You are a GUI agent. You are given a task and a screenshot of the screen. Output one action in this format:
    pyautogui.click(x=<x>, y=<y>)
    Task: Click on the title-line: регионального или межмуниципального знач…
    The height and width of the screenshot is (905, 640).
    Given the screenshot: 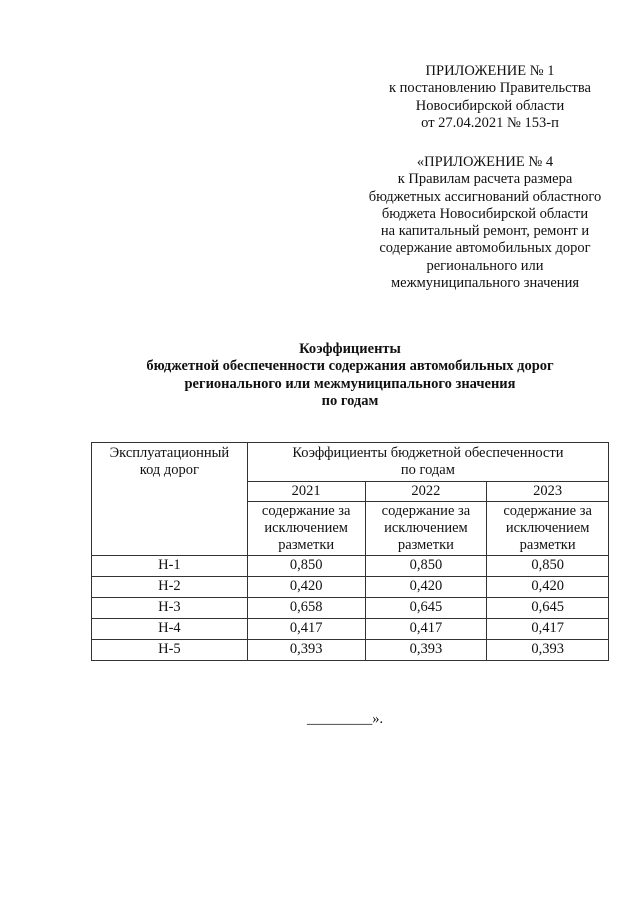 What is the action you would take?
    pyautogui.click(x=350, y=383)
    